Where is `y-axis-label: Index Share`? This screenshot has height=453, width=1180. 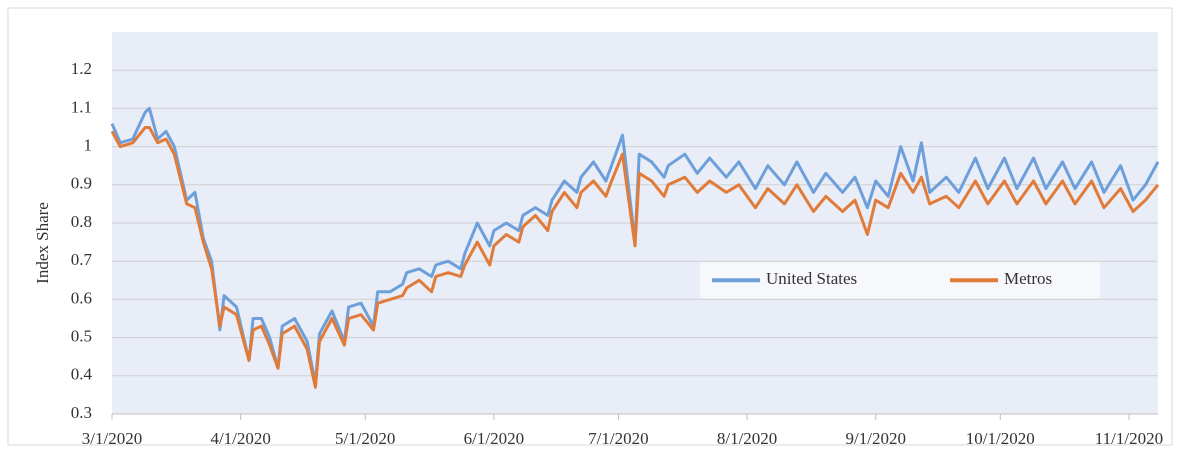 y-axis-label: Index Share is located at coordinates (42, 243).